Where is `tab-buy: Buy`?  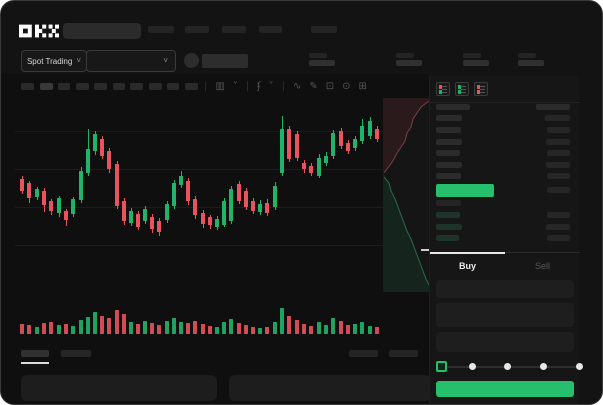 tab-buy: Buy is located at coordinates (467, 265).